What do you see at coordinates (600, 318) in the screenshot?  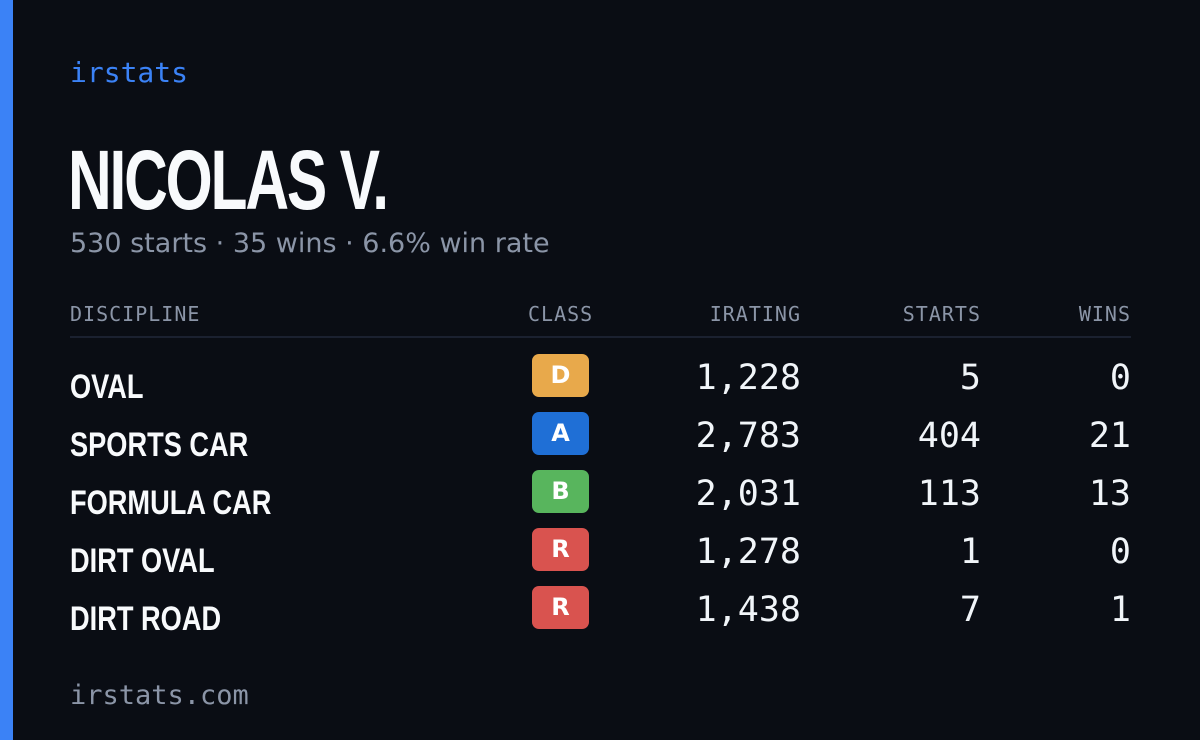 I see `table-header: DISCIPLINE CLASS IRATING STARTS WINS` at bounding box center [600, 318].